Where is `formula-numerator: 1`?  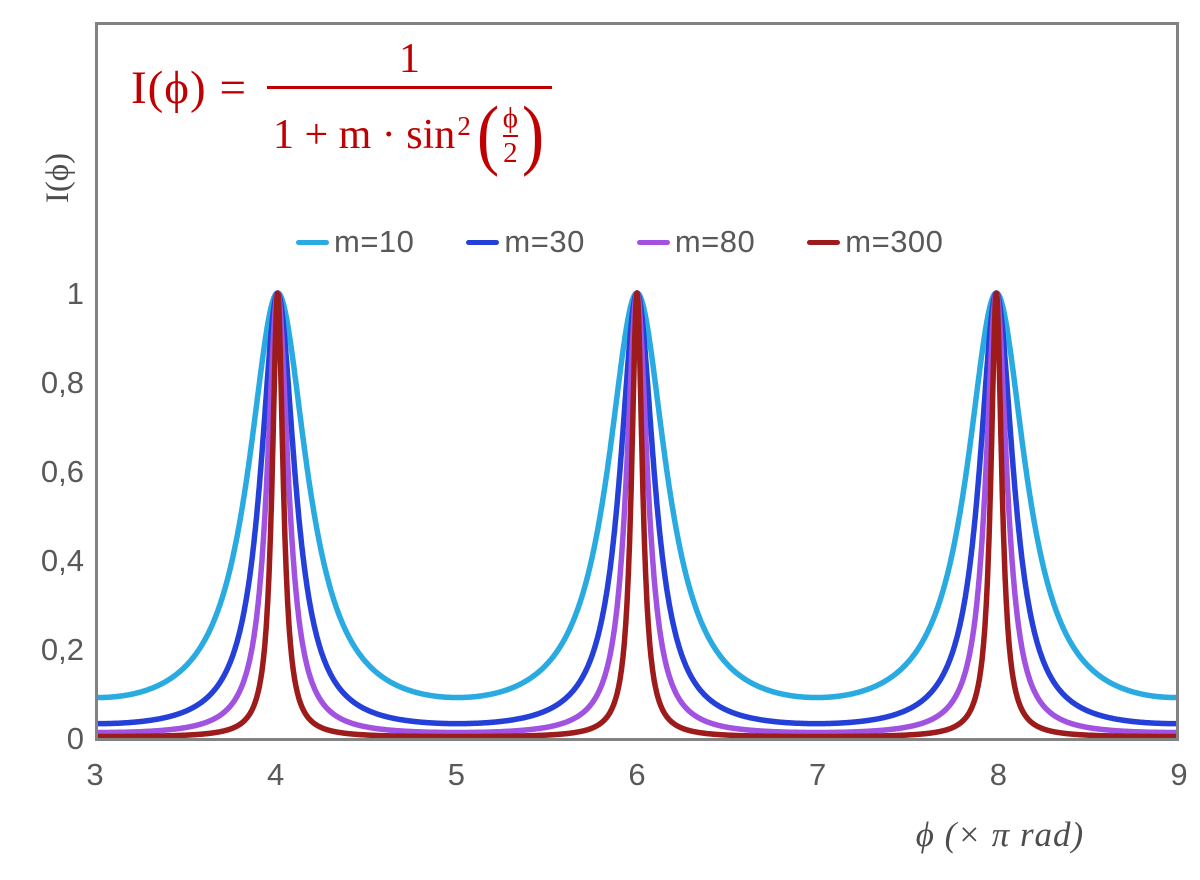
formula-numerator: 1 is located at coordinates (409, 59).